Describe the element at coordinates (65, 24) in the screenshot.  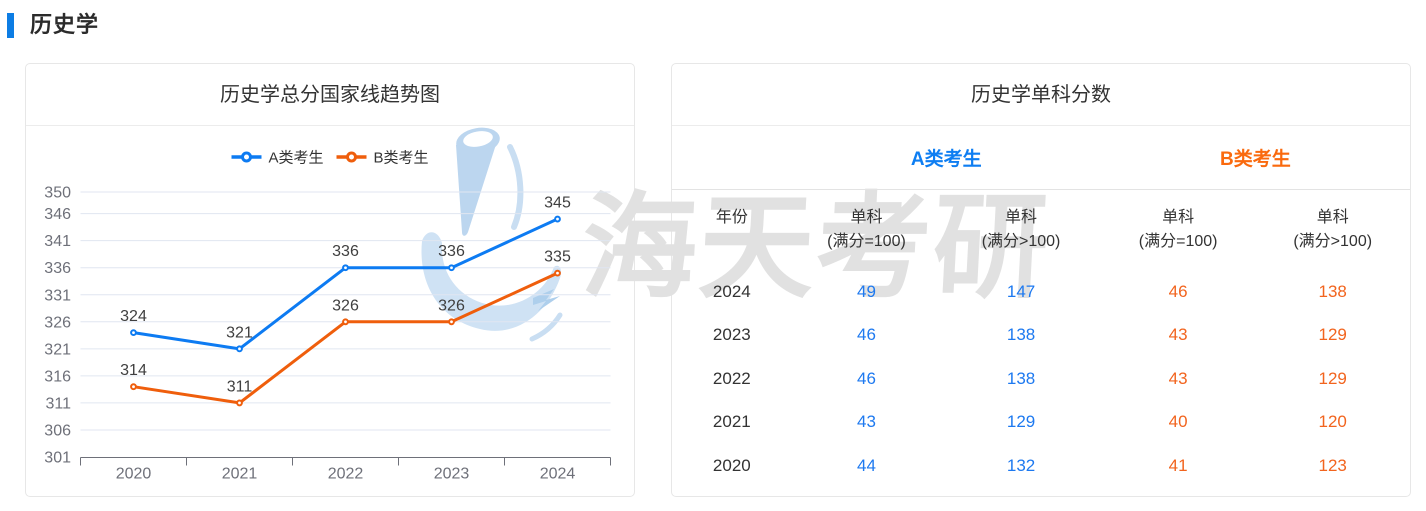
I see `section-title: 历史学` at that location.